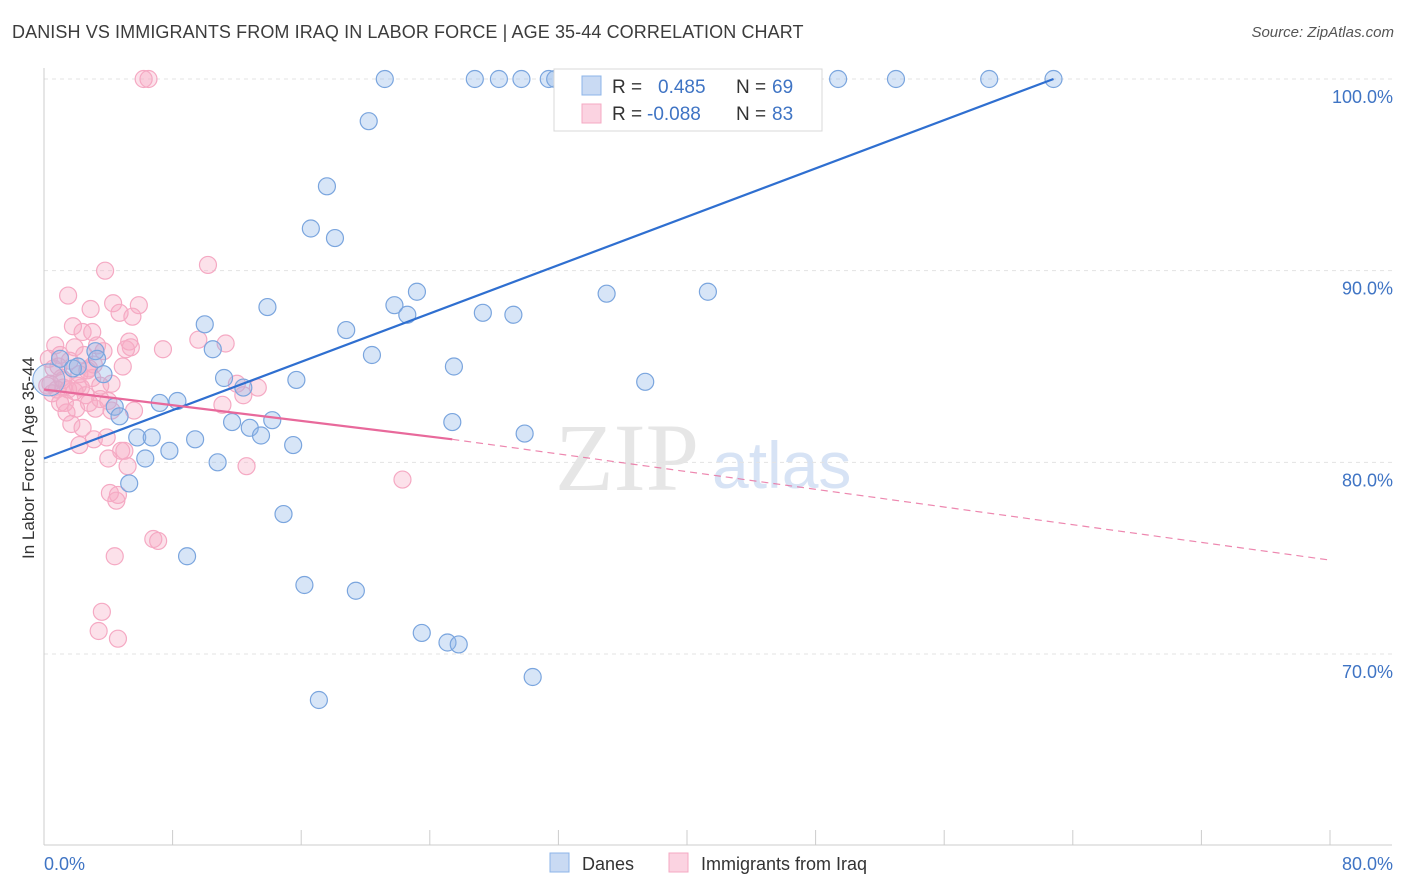  What do you see at coordinates (1367, 672) in the screenshot?
I see `y-tick-label-0: 70.0%` at bounding box center [1367, 672].